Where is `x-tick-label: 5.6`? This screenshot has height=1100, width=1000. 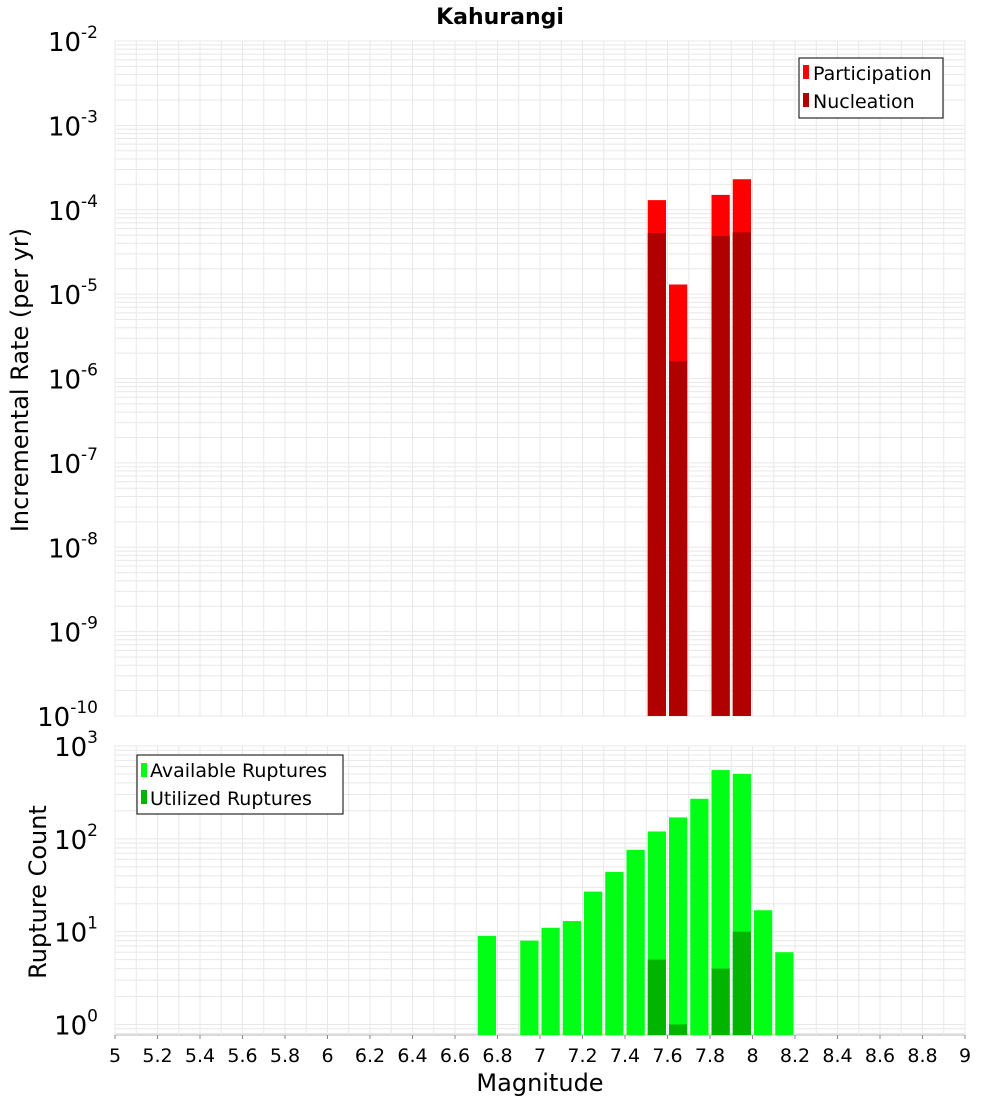 x-tick-label: 5.6 is located at coordinates (242, 1056).